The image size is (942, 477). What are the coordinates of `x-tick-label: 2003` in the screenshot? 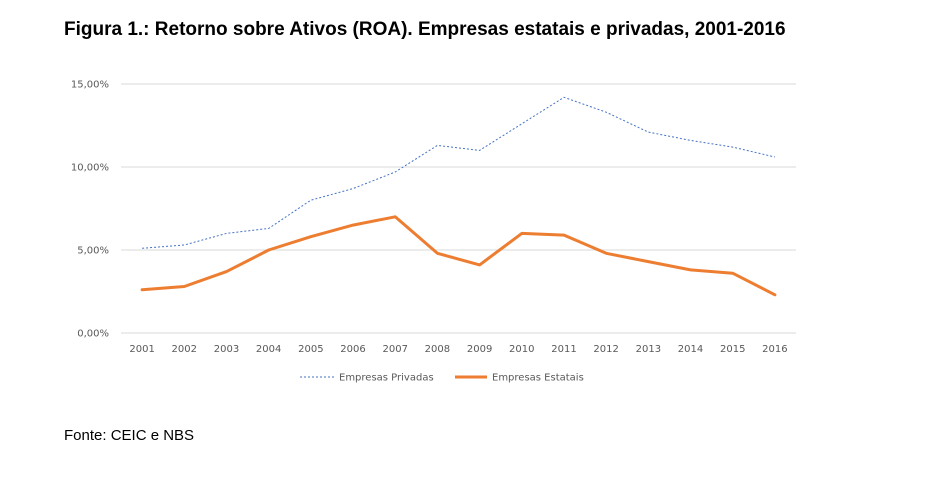 It's located at (226, 349).